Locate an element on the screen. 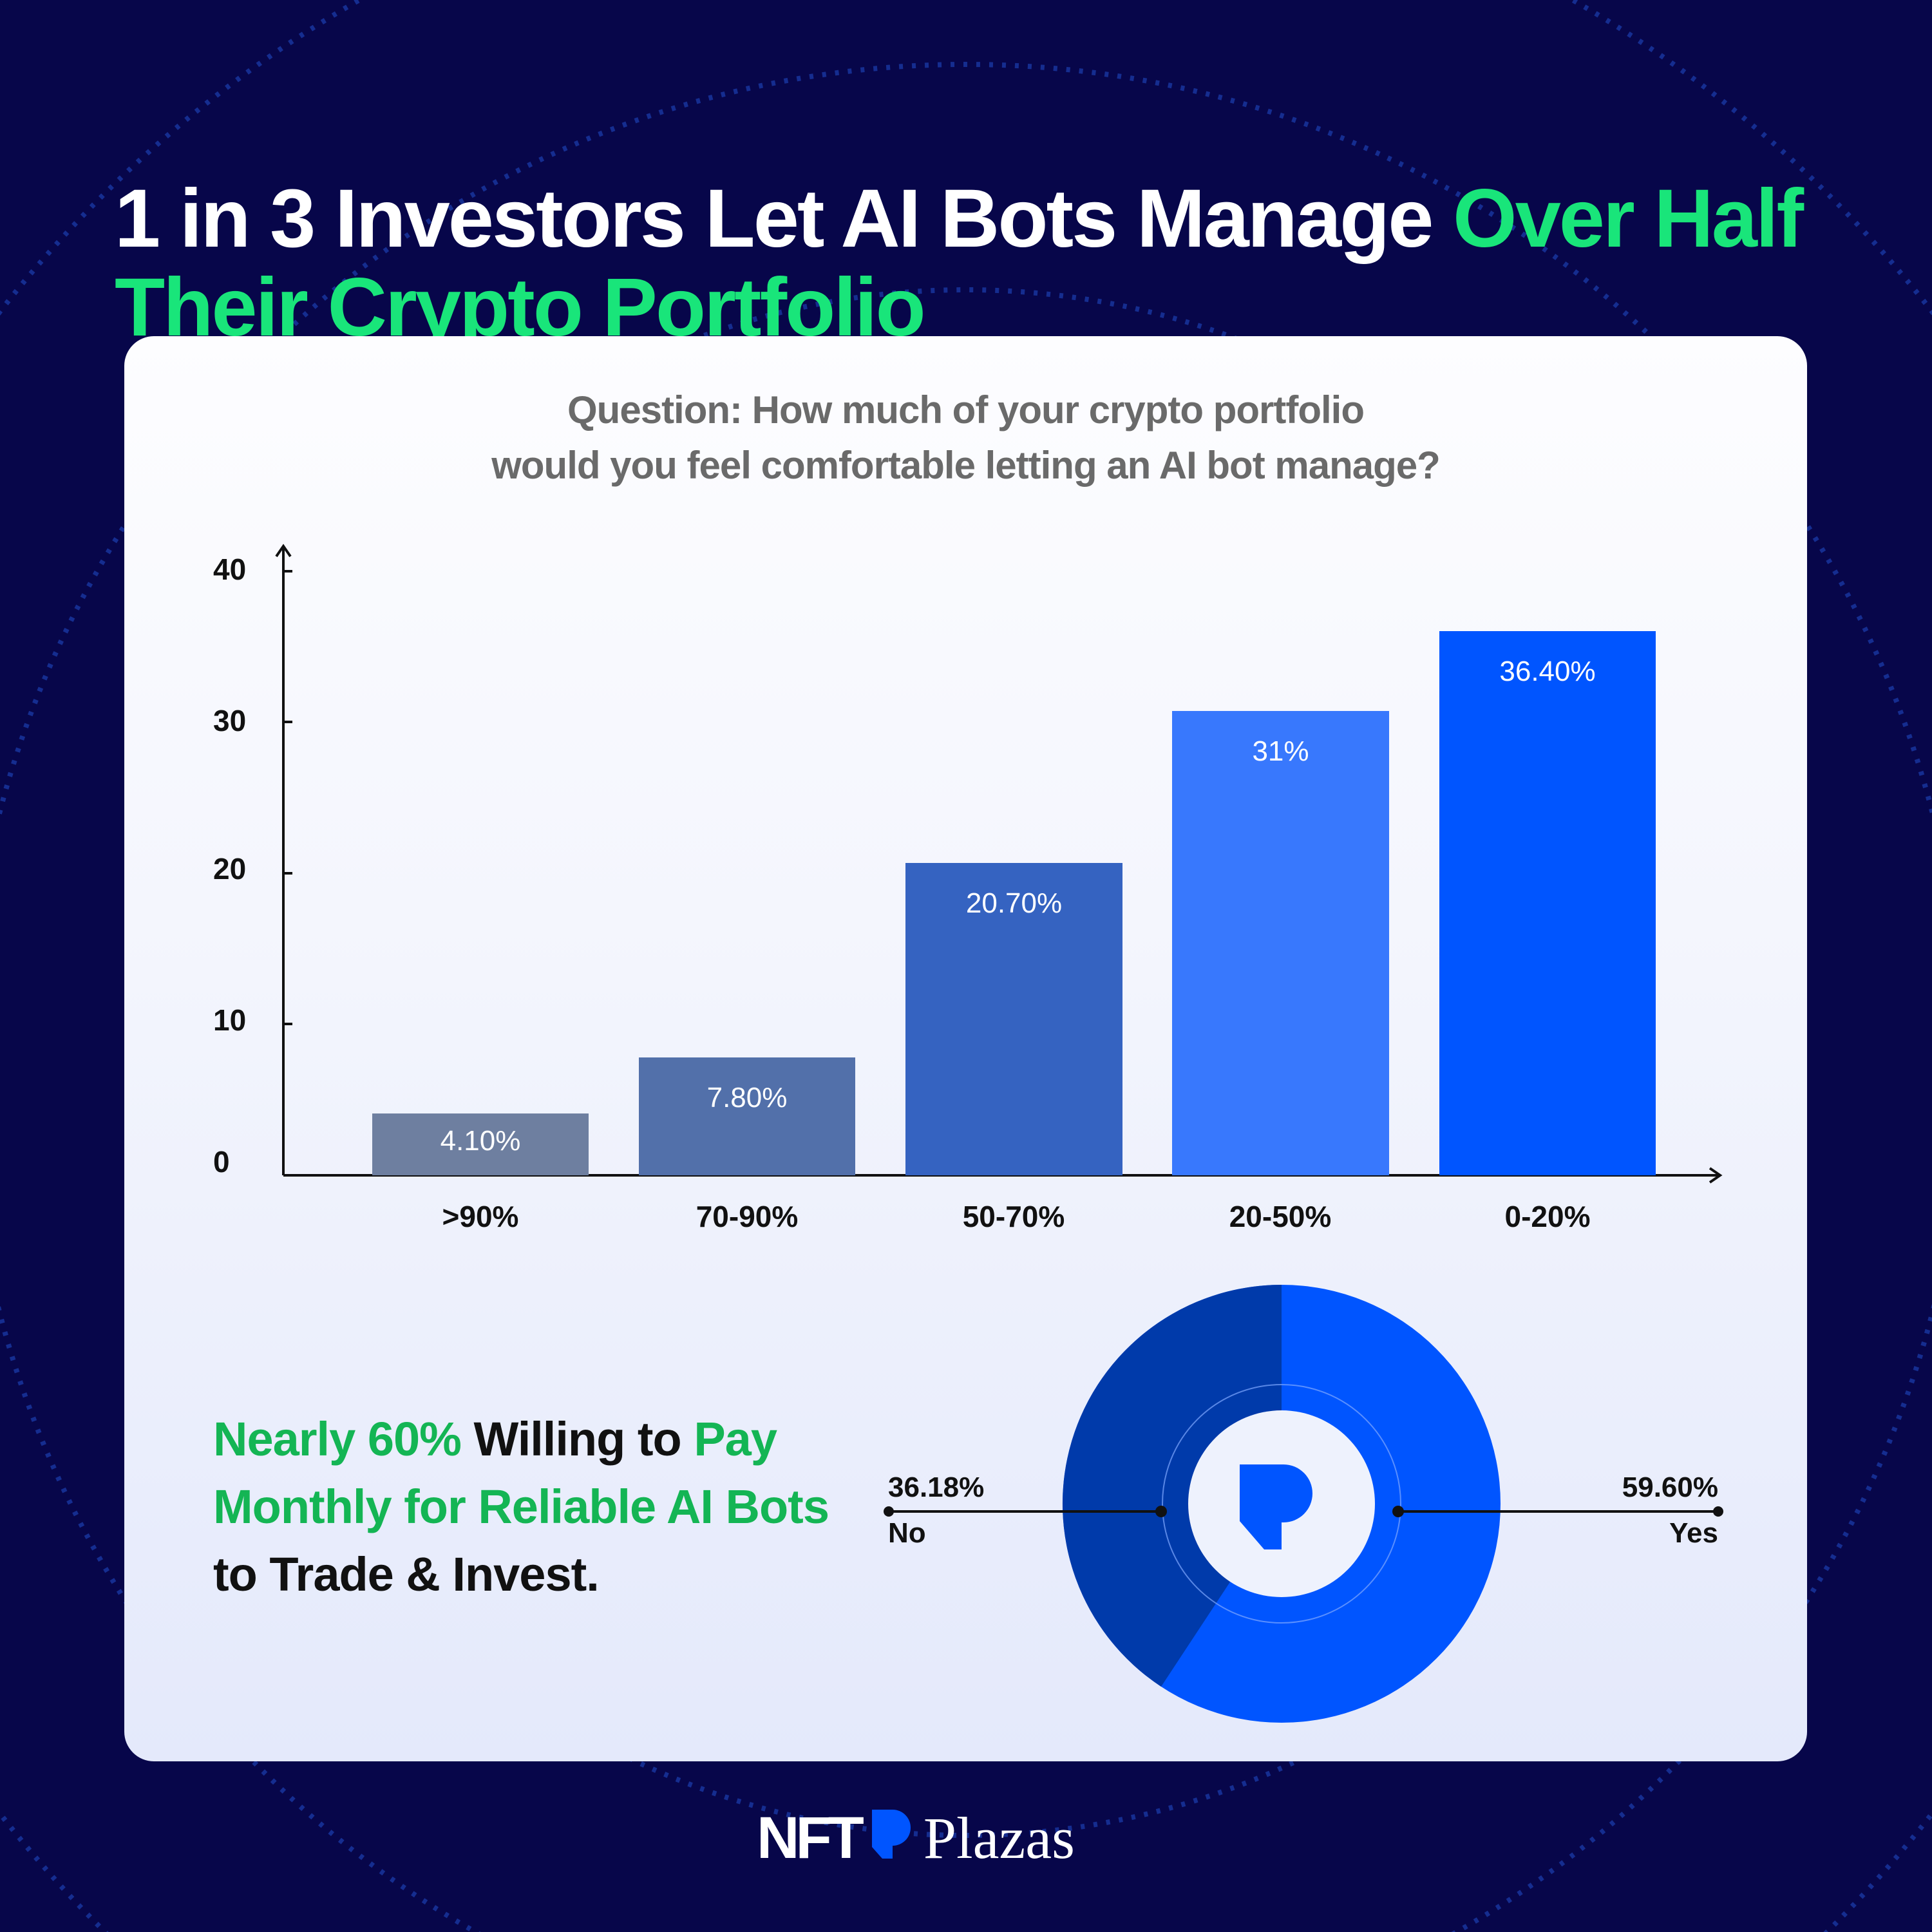 The height and width of the screenshot is (1932, 1932). y-tick-0: 0 is located at coordinates (222, 1162).